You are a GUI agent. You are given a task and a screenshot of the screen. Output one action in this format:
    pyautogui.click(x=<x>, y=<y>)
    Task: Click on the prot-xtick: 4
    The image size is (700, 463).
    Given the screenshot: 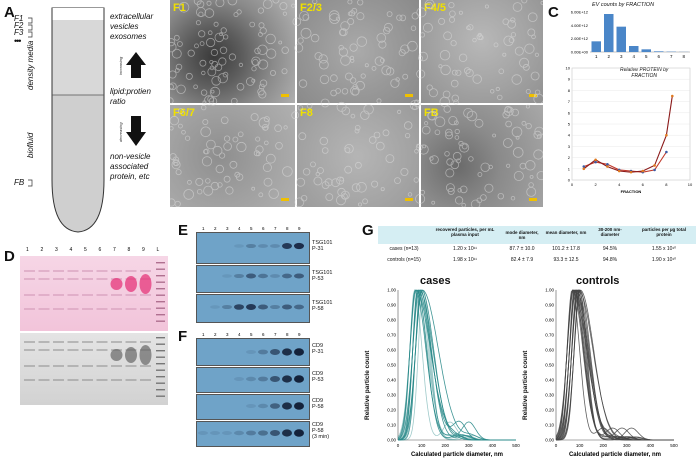 What is the action you would take?
    pyautogui.click(x=619, y=184)
    